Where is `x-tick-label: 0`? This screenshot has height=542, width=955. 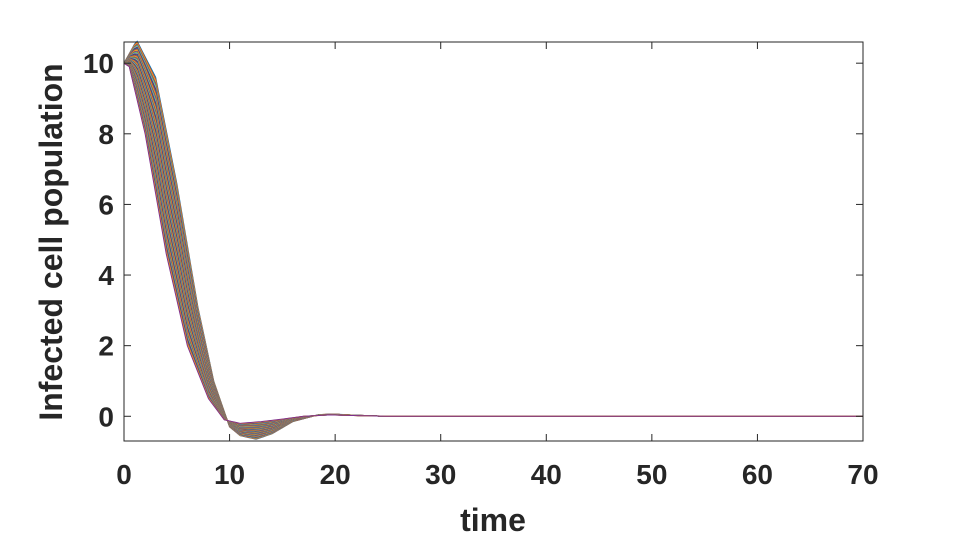 x-tick-label: 0 is located at coordinates (124, 474).